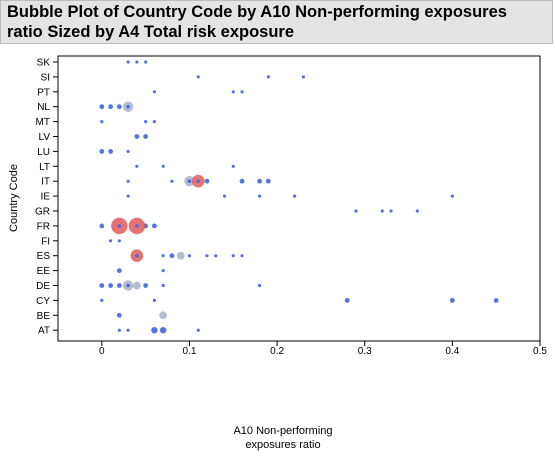 This screenshot has height=464, width=555. What do you see at coordinates (14, 198) in the screenshot?
I see `y-axis-title: Country Code` at bounding box center [14, 198].